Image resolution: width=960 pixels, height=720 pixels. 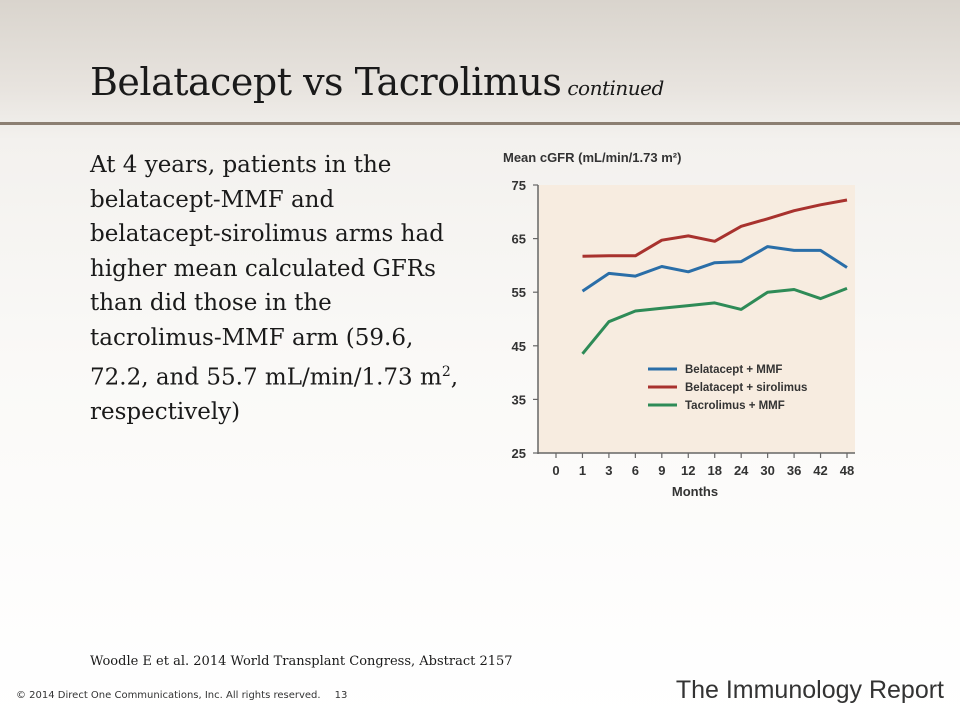 I want to click on x-tick-label: 30, so click(x=767, y=470).